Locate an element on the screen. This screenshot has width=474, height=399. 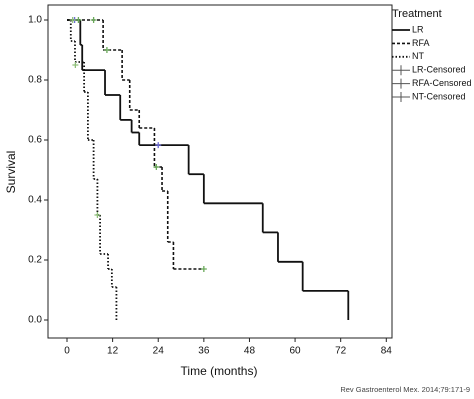
x-tick-label: 0 is located at coordinates (67, 351).